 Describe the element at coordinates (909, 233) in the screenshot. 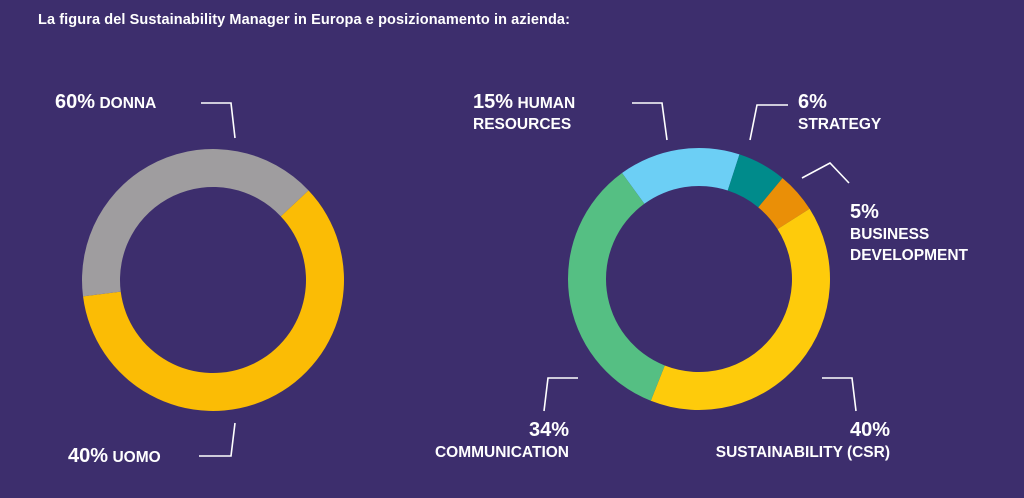

I see `label-business-development: 5% BUSINESS DEVELOPMENT` at that location.